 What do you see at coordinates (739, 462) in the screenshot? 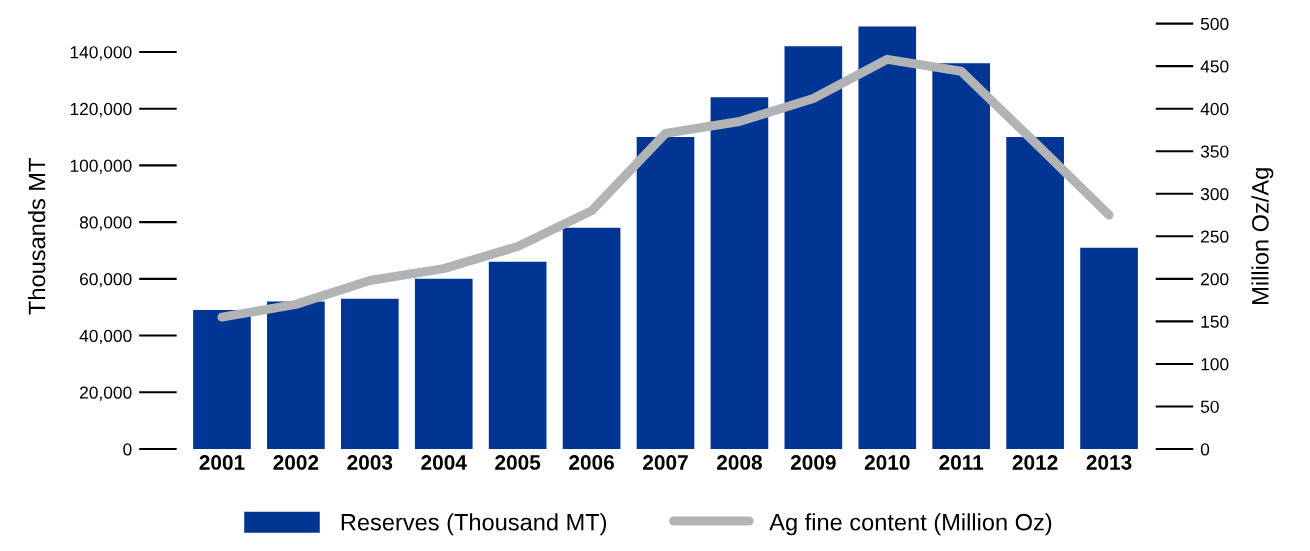
I see `x-tick-label: 2008` at bounding box center [739, 462].